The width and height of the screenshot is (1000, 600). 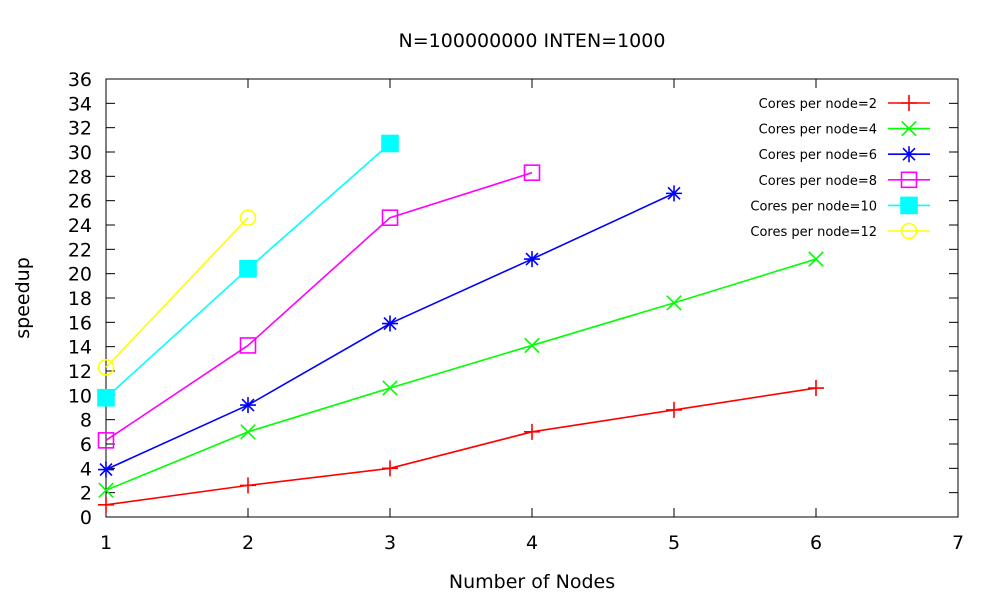 I want to click on y-tick-label: 22, so click(x=80, y=250).